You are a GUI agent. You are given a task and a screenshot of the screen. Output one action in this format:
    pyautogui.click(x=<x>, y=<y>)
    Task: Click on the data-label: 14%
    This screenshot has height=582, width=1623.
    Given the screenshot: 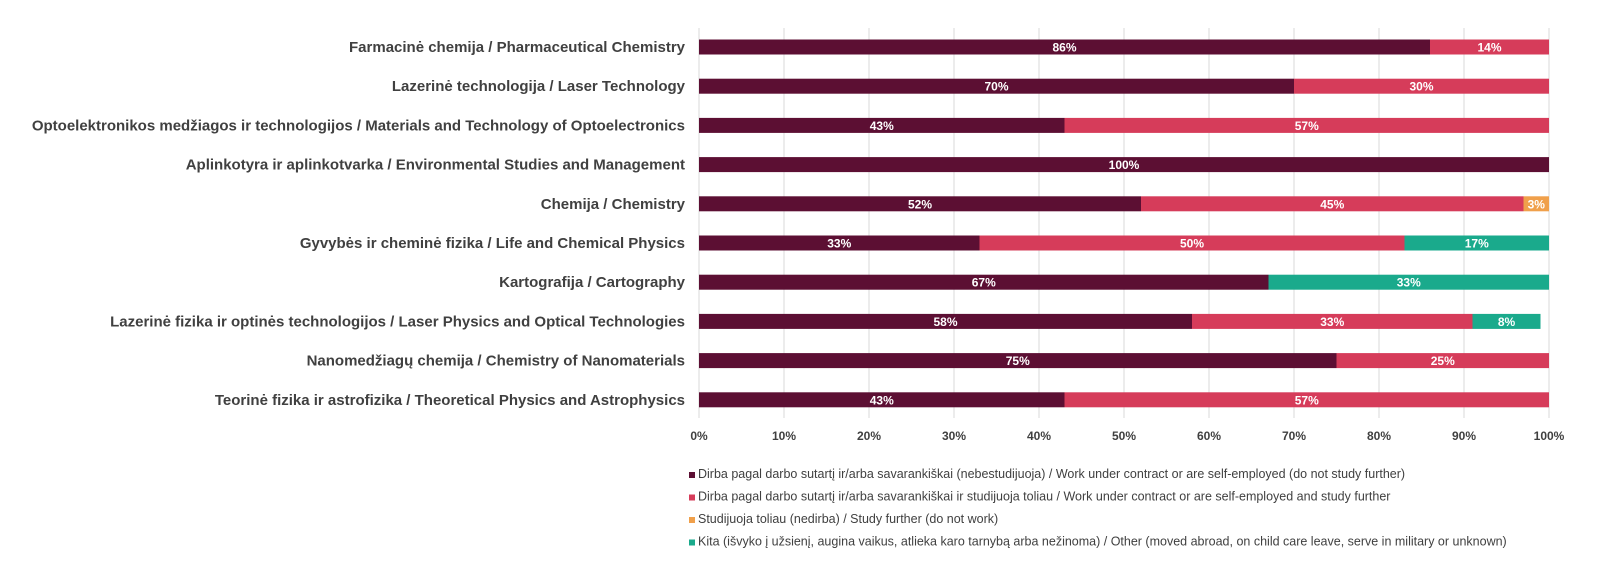 What is the action you would take?
    pyautogui.click(x=1489, y=48)
    